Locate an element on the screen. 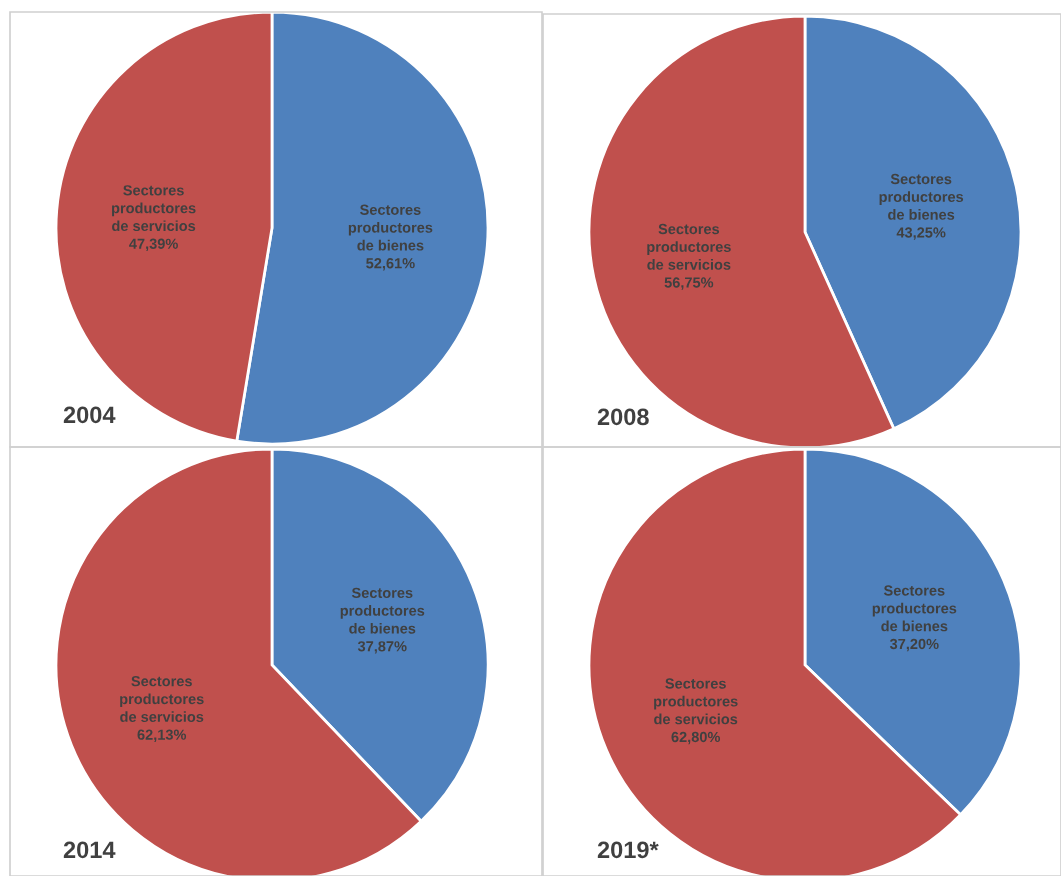 The height and width of the screenshot is (876, 1061). data-label: 62,13% is located at coordinates (162, 735).